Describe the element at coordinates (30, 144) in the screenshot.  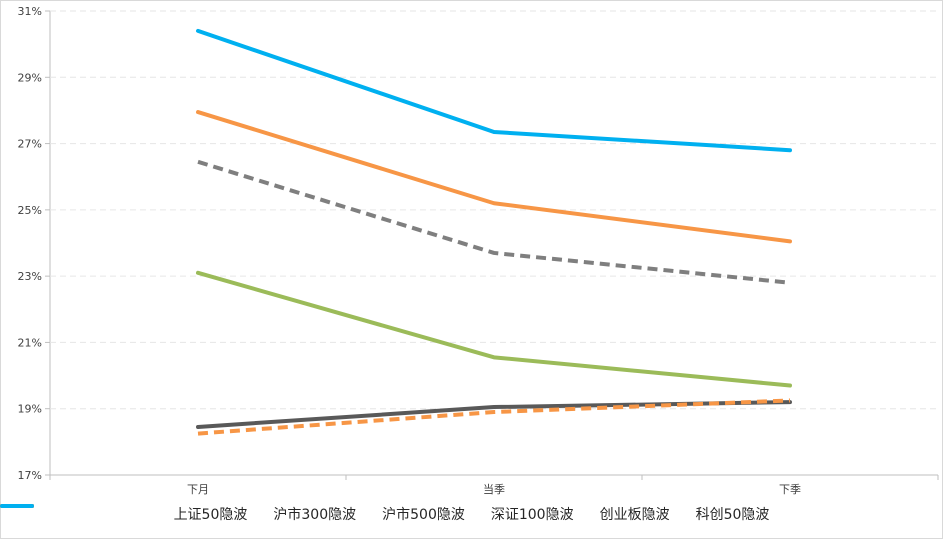
I see `y-tick-label: 27%` at that location.